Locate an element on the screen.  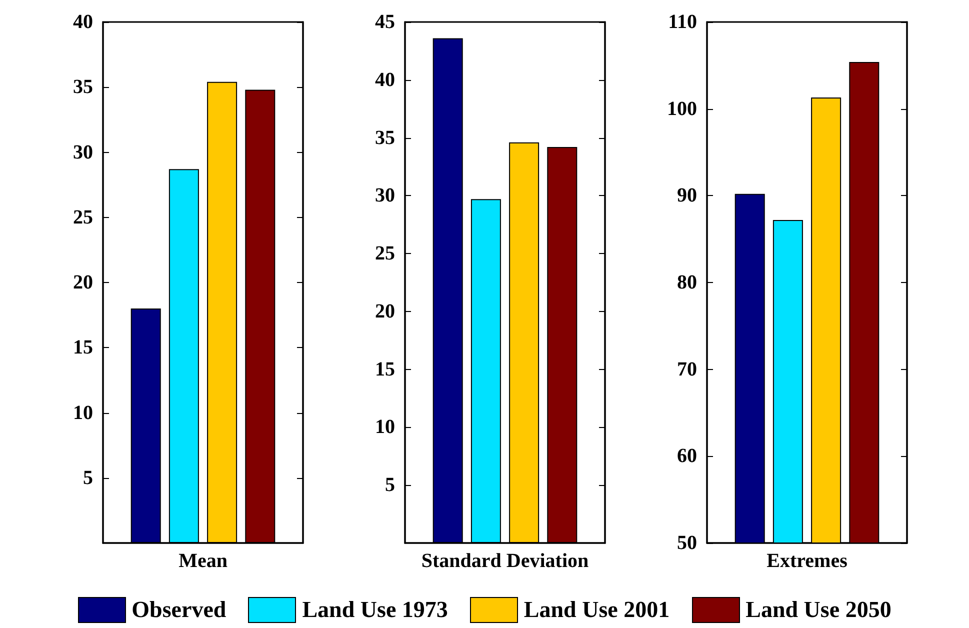
y-tick-label: 100 is located at coordinates (682, 109).